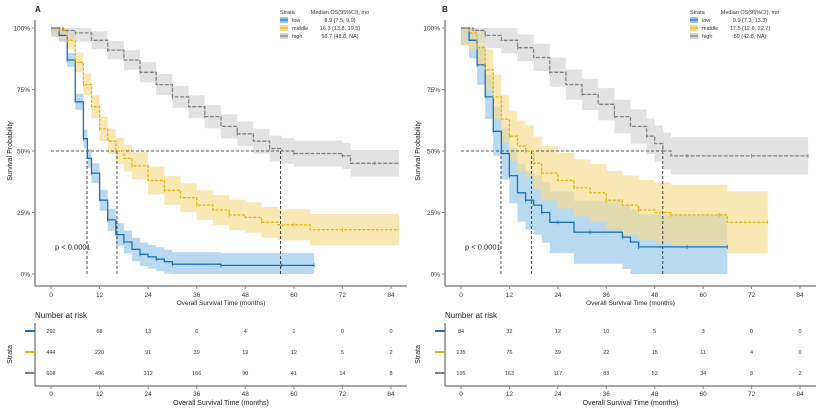 The image size is (825, 410). What do you see at coordinates (225, 95) in the screenshot?
I see `survival-curve-high` at bounding box center [225, 95].